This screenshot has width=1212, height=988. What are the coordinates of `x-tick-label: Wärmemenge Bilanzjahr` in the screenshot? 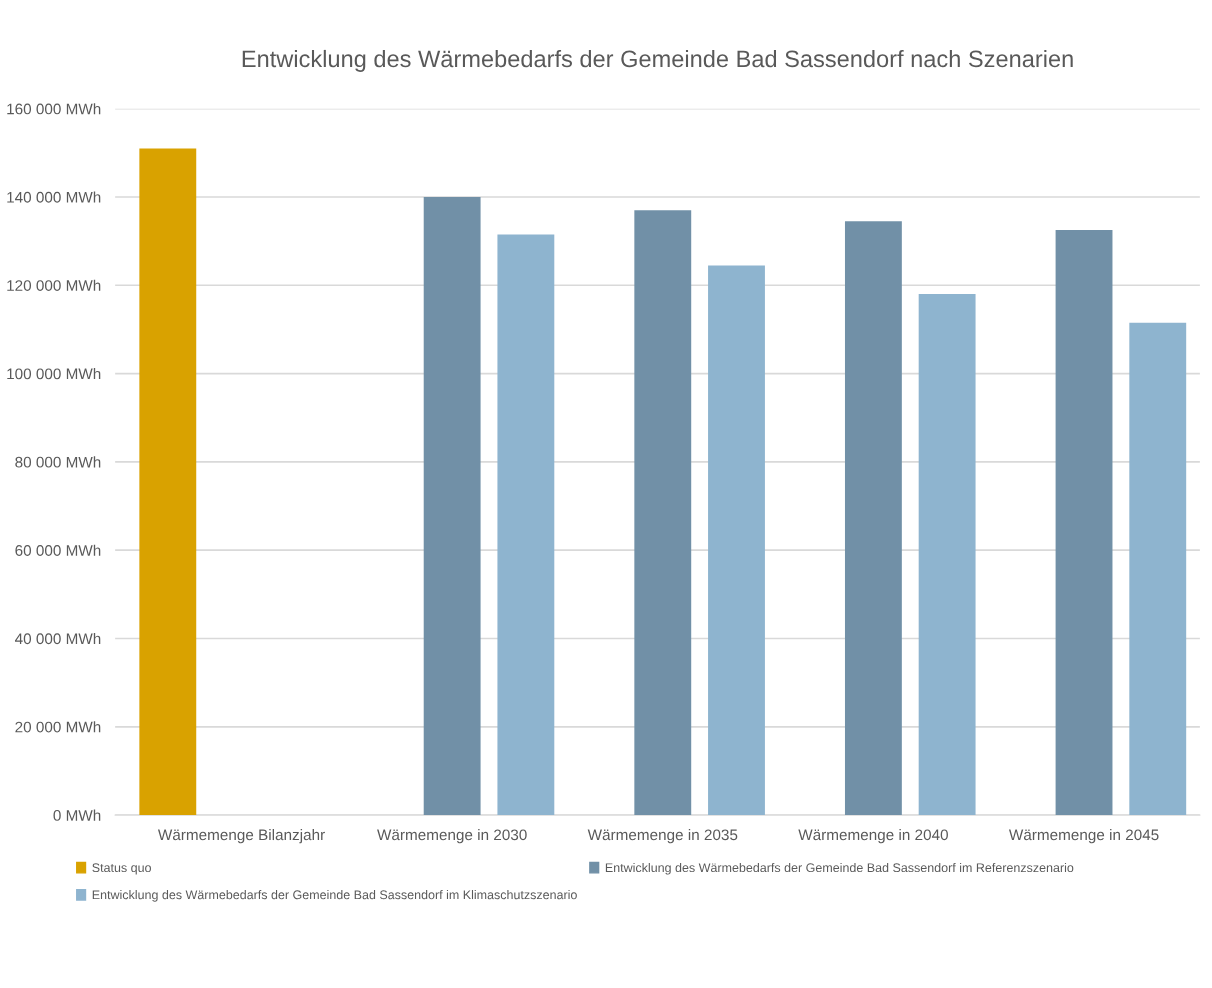 It's located at (241, 836).